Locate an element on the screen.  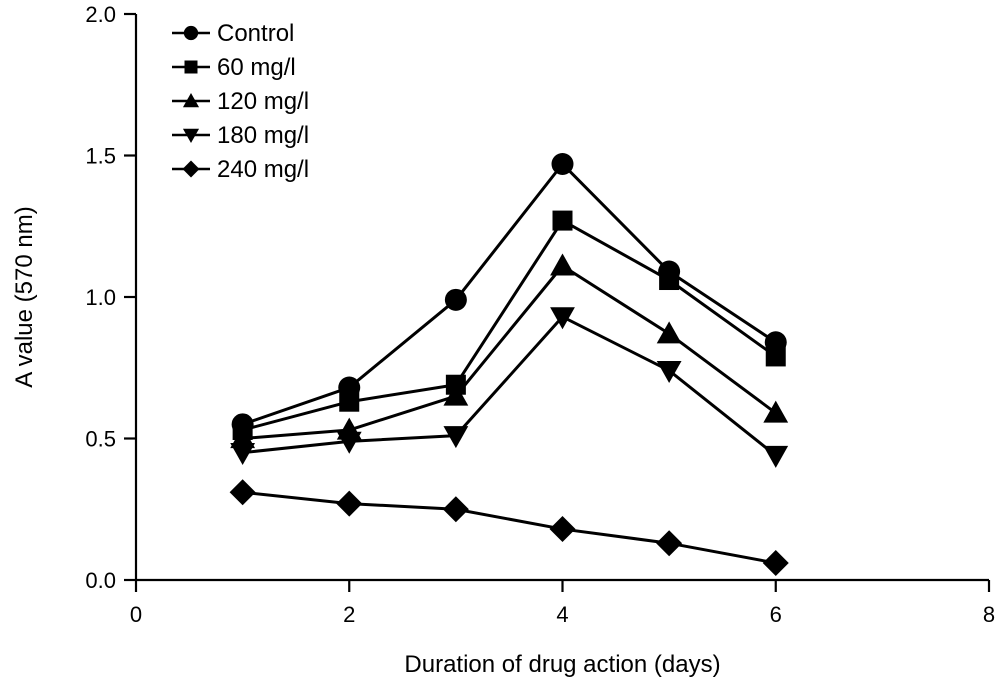
legend: Control 60 mg/l 120 mg/l 180 mg/l 240 mg/l is located at coordinates (240, 101).